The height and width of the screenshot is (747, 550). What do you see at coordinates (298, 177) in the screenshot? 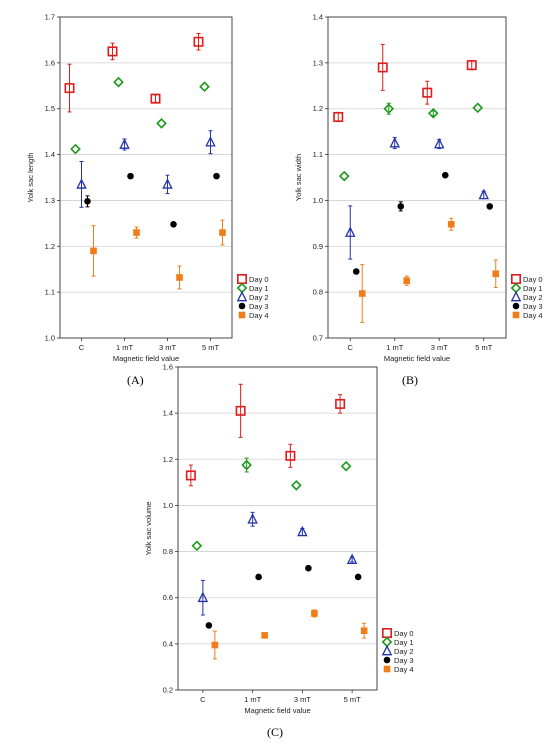
I see `y-axis-label: Yolk sac width` at bounding box center [298, 177].